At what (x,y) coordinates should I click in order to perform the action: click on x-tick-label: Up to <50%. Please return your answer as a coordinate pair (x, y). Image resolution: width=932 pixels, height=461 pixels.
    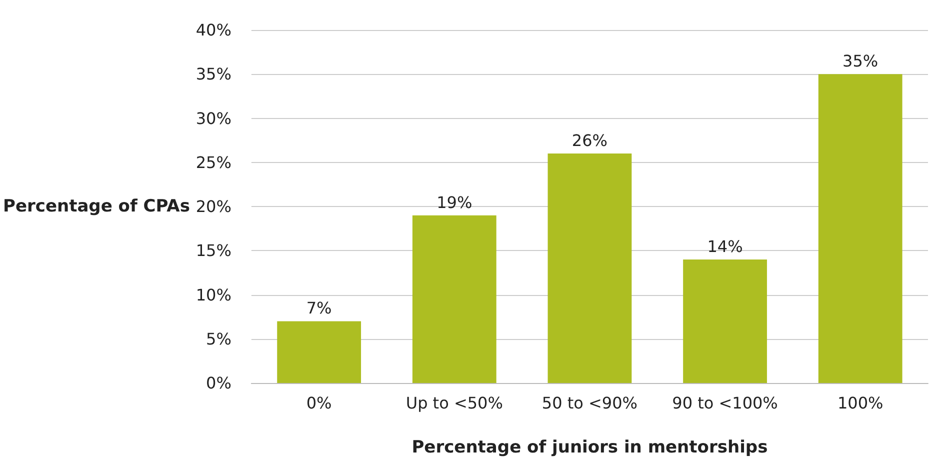
    Looking at the image, I should click on (454, 403).